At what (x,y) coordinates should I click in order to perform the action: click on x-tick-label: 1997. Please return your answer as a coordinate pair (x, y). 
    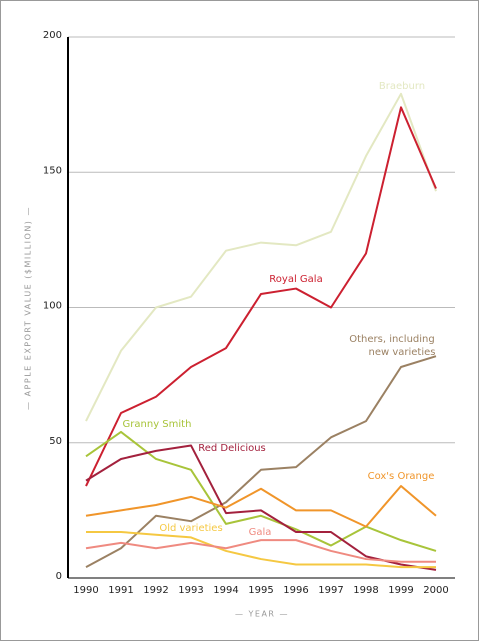
    Looking at the image, I should click on (330, 590).